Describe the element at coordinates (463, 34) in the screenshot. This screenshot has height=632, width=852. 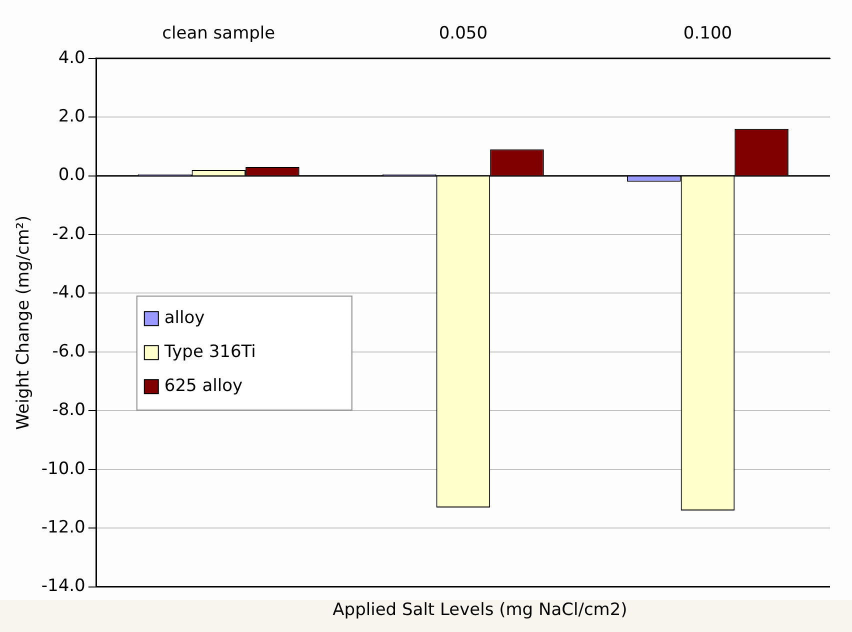
I see `x-tick-label: 0.050` at that location.